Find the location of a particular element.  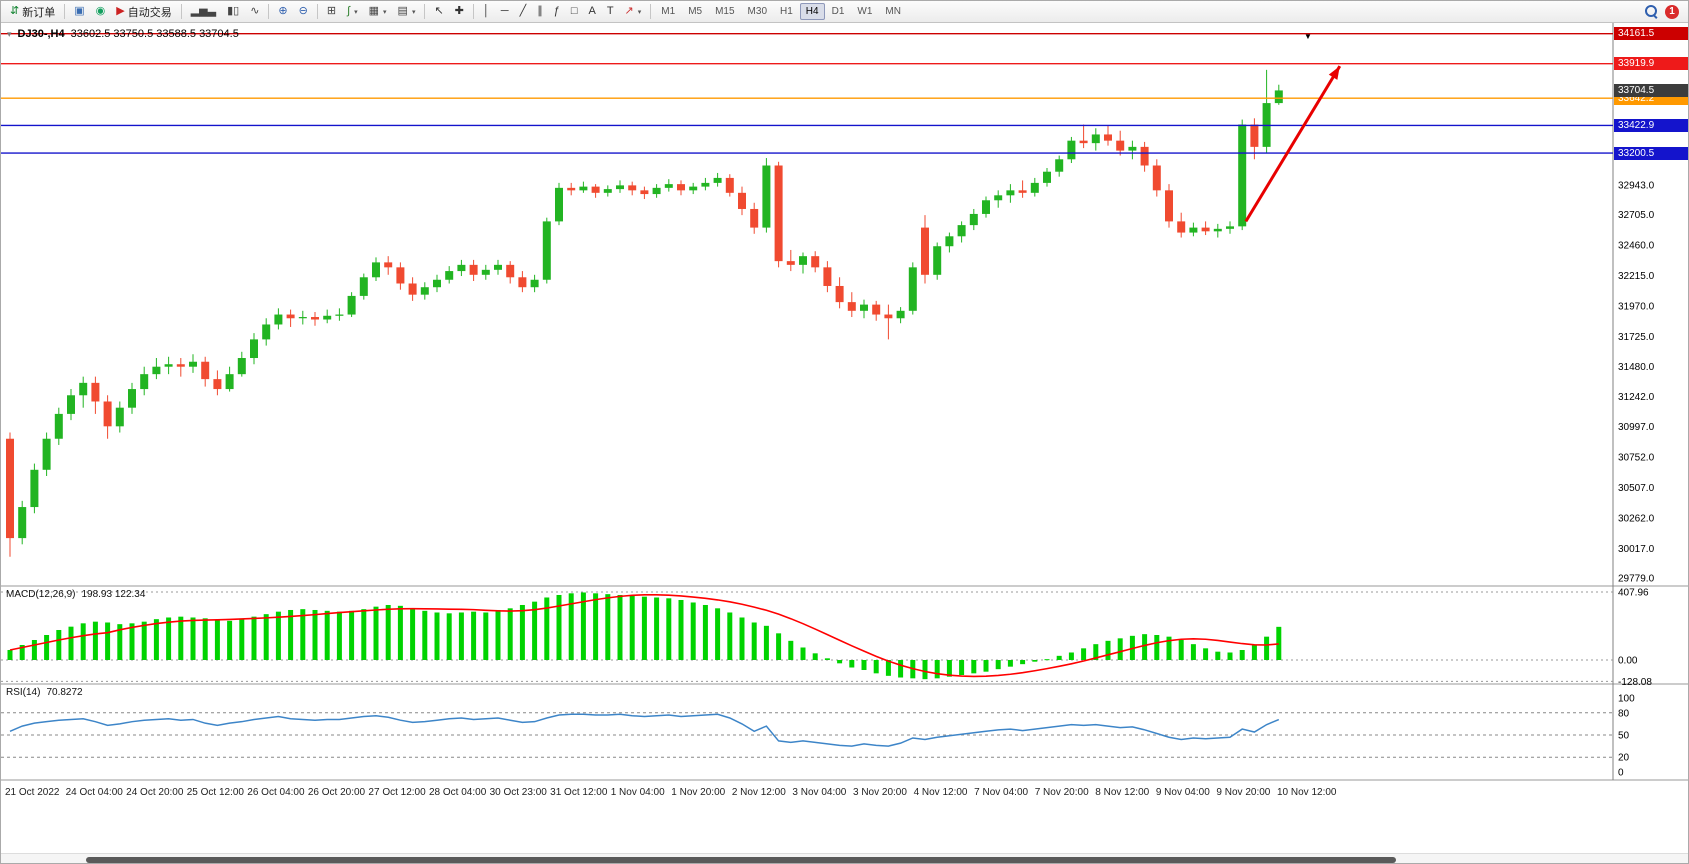

svg-text: 100 is located at coordinates (1626, 699).